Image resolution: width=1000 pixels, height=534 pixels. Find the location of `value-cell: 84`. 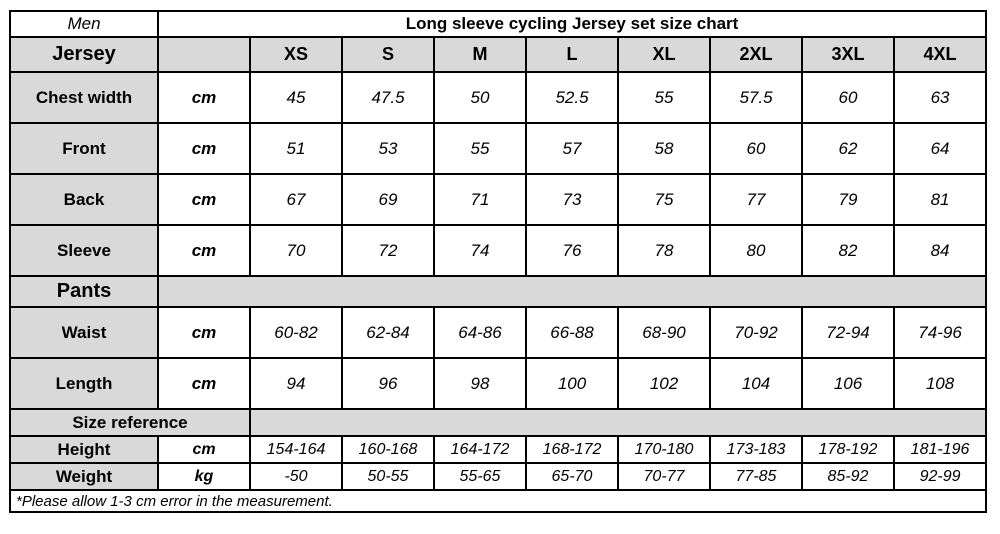

value-cell: 84 is located at coordinates (940, 250).